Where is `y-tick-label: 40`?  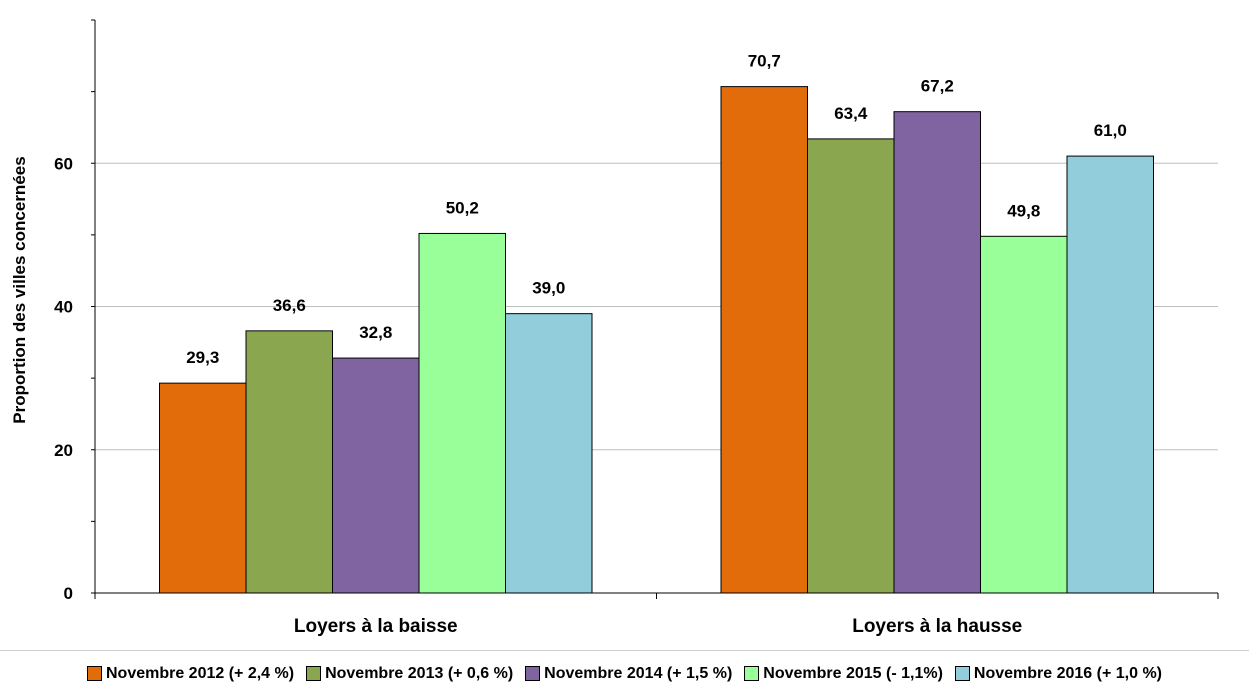 y-tick-label: 40 is located at coordinates (63, 307).